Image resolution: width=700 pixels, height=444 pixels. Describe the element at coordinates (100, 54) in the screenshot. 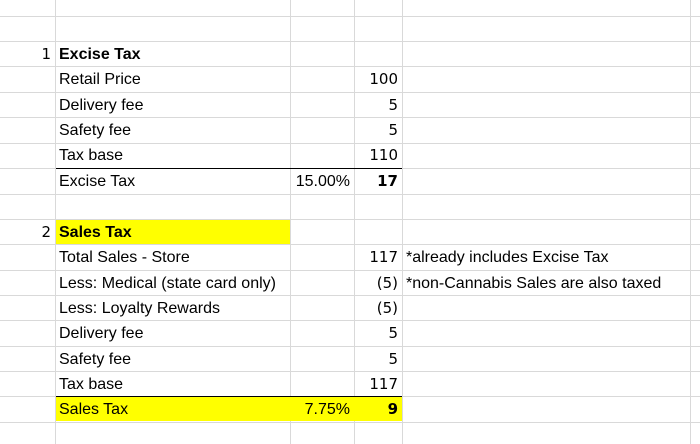

I see `section-title: Excise Tax` at that location.